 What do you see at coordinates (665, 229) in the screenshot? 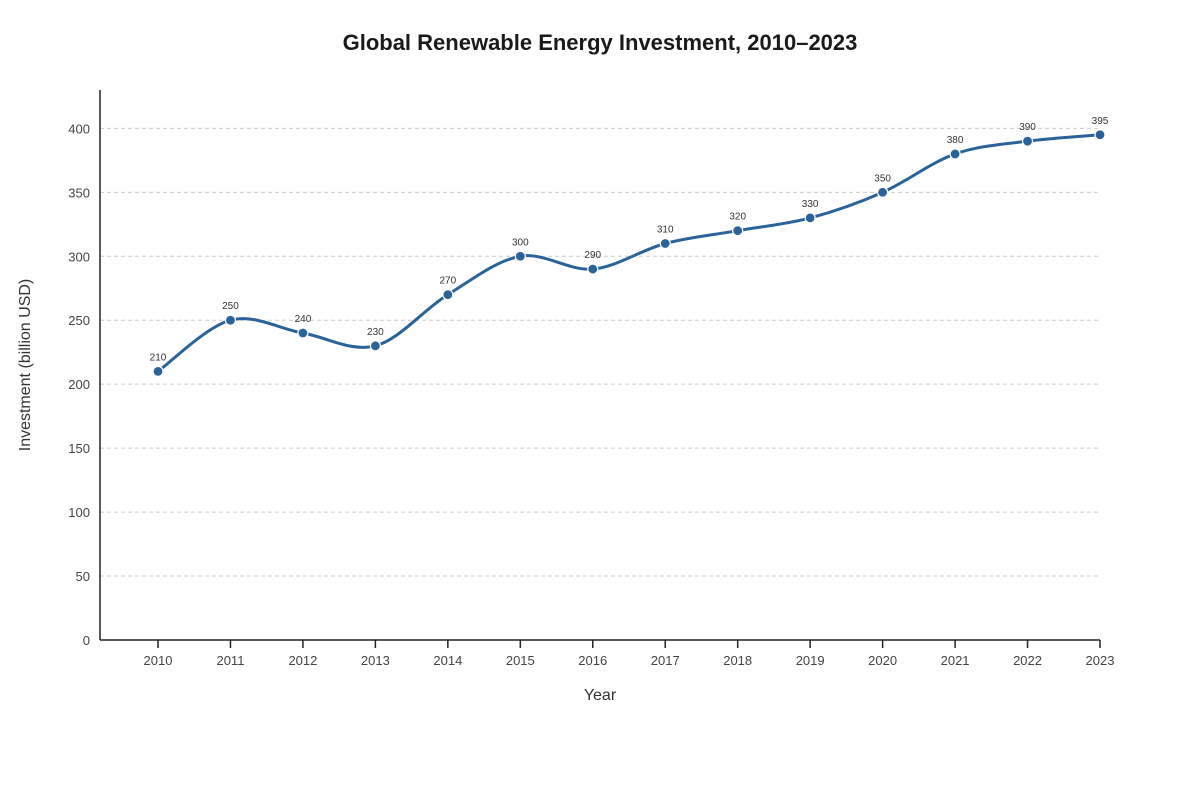
I see `data-label: 310` at bounding box center [665, 229].